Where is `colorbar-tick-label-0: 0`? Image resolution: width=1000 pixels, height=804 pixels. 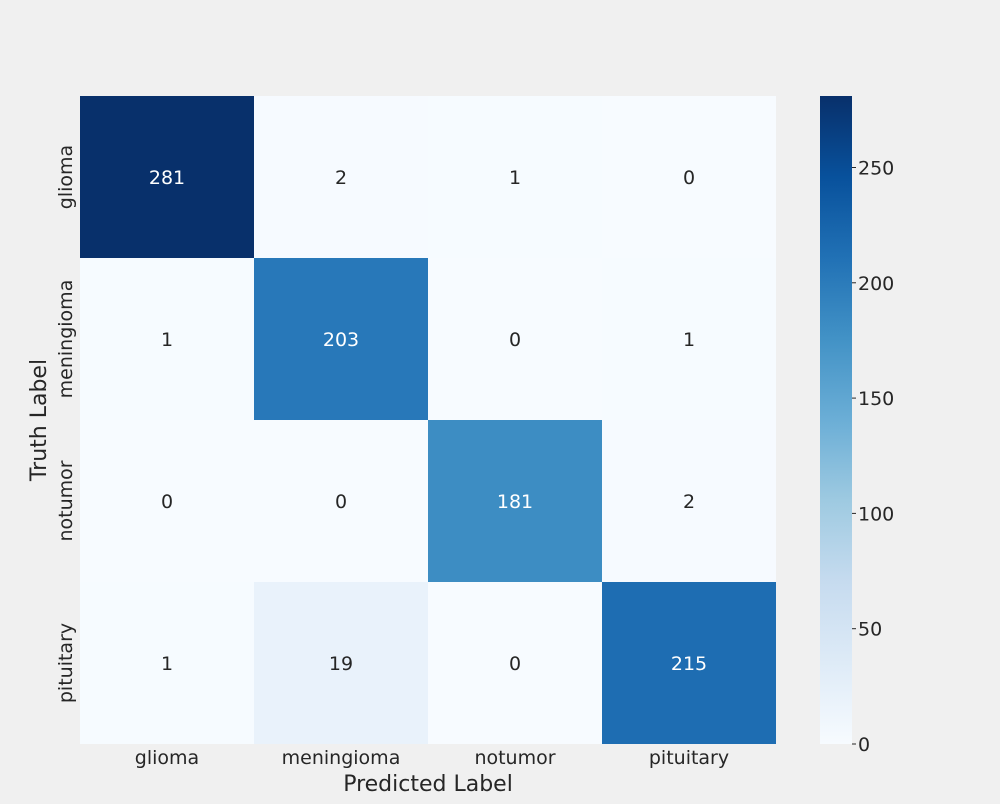
colorbar-tick-label-0: 0 is located at coordinates (864, 745).